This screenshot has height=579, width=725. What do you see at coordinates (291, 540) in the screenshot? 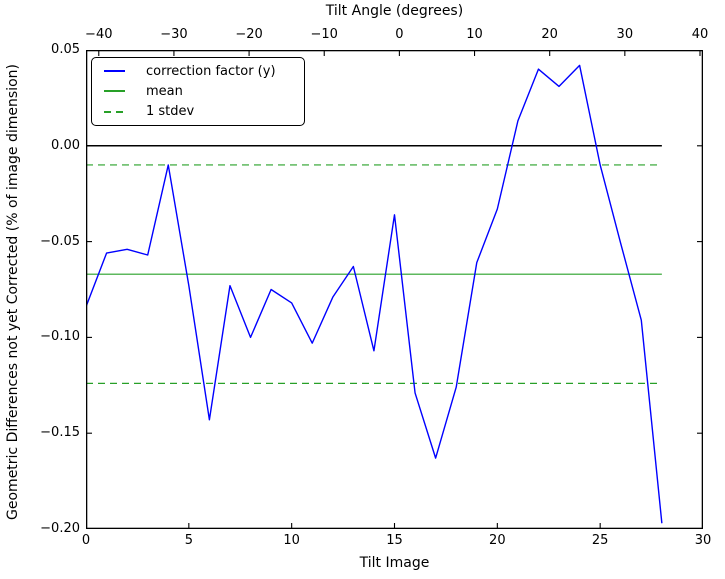
I see `x-tick-label: 10` at bounding box center [291, 540].